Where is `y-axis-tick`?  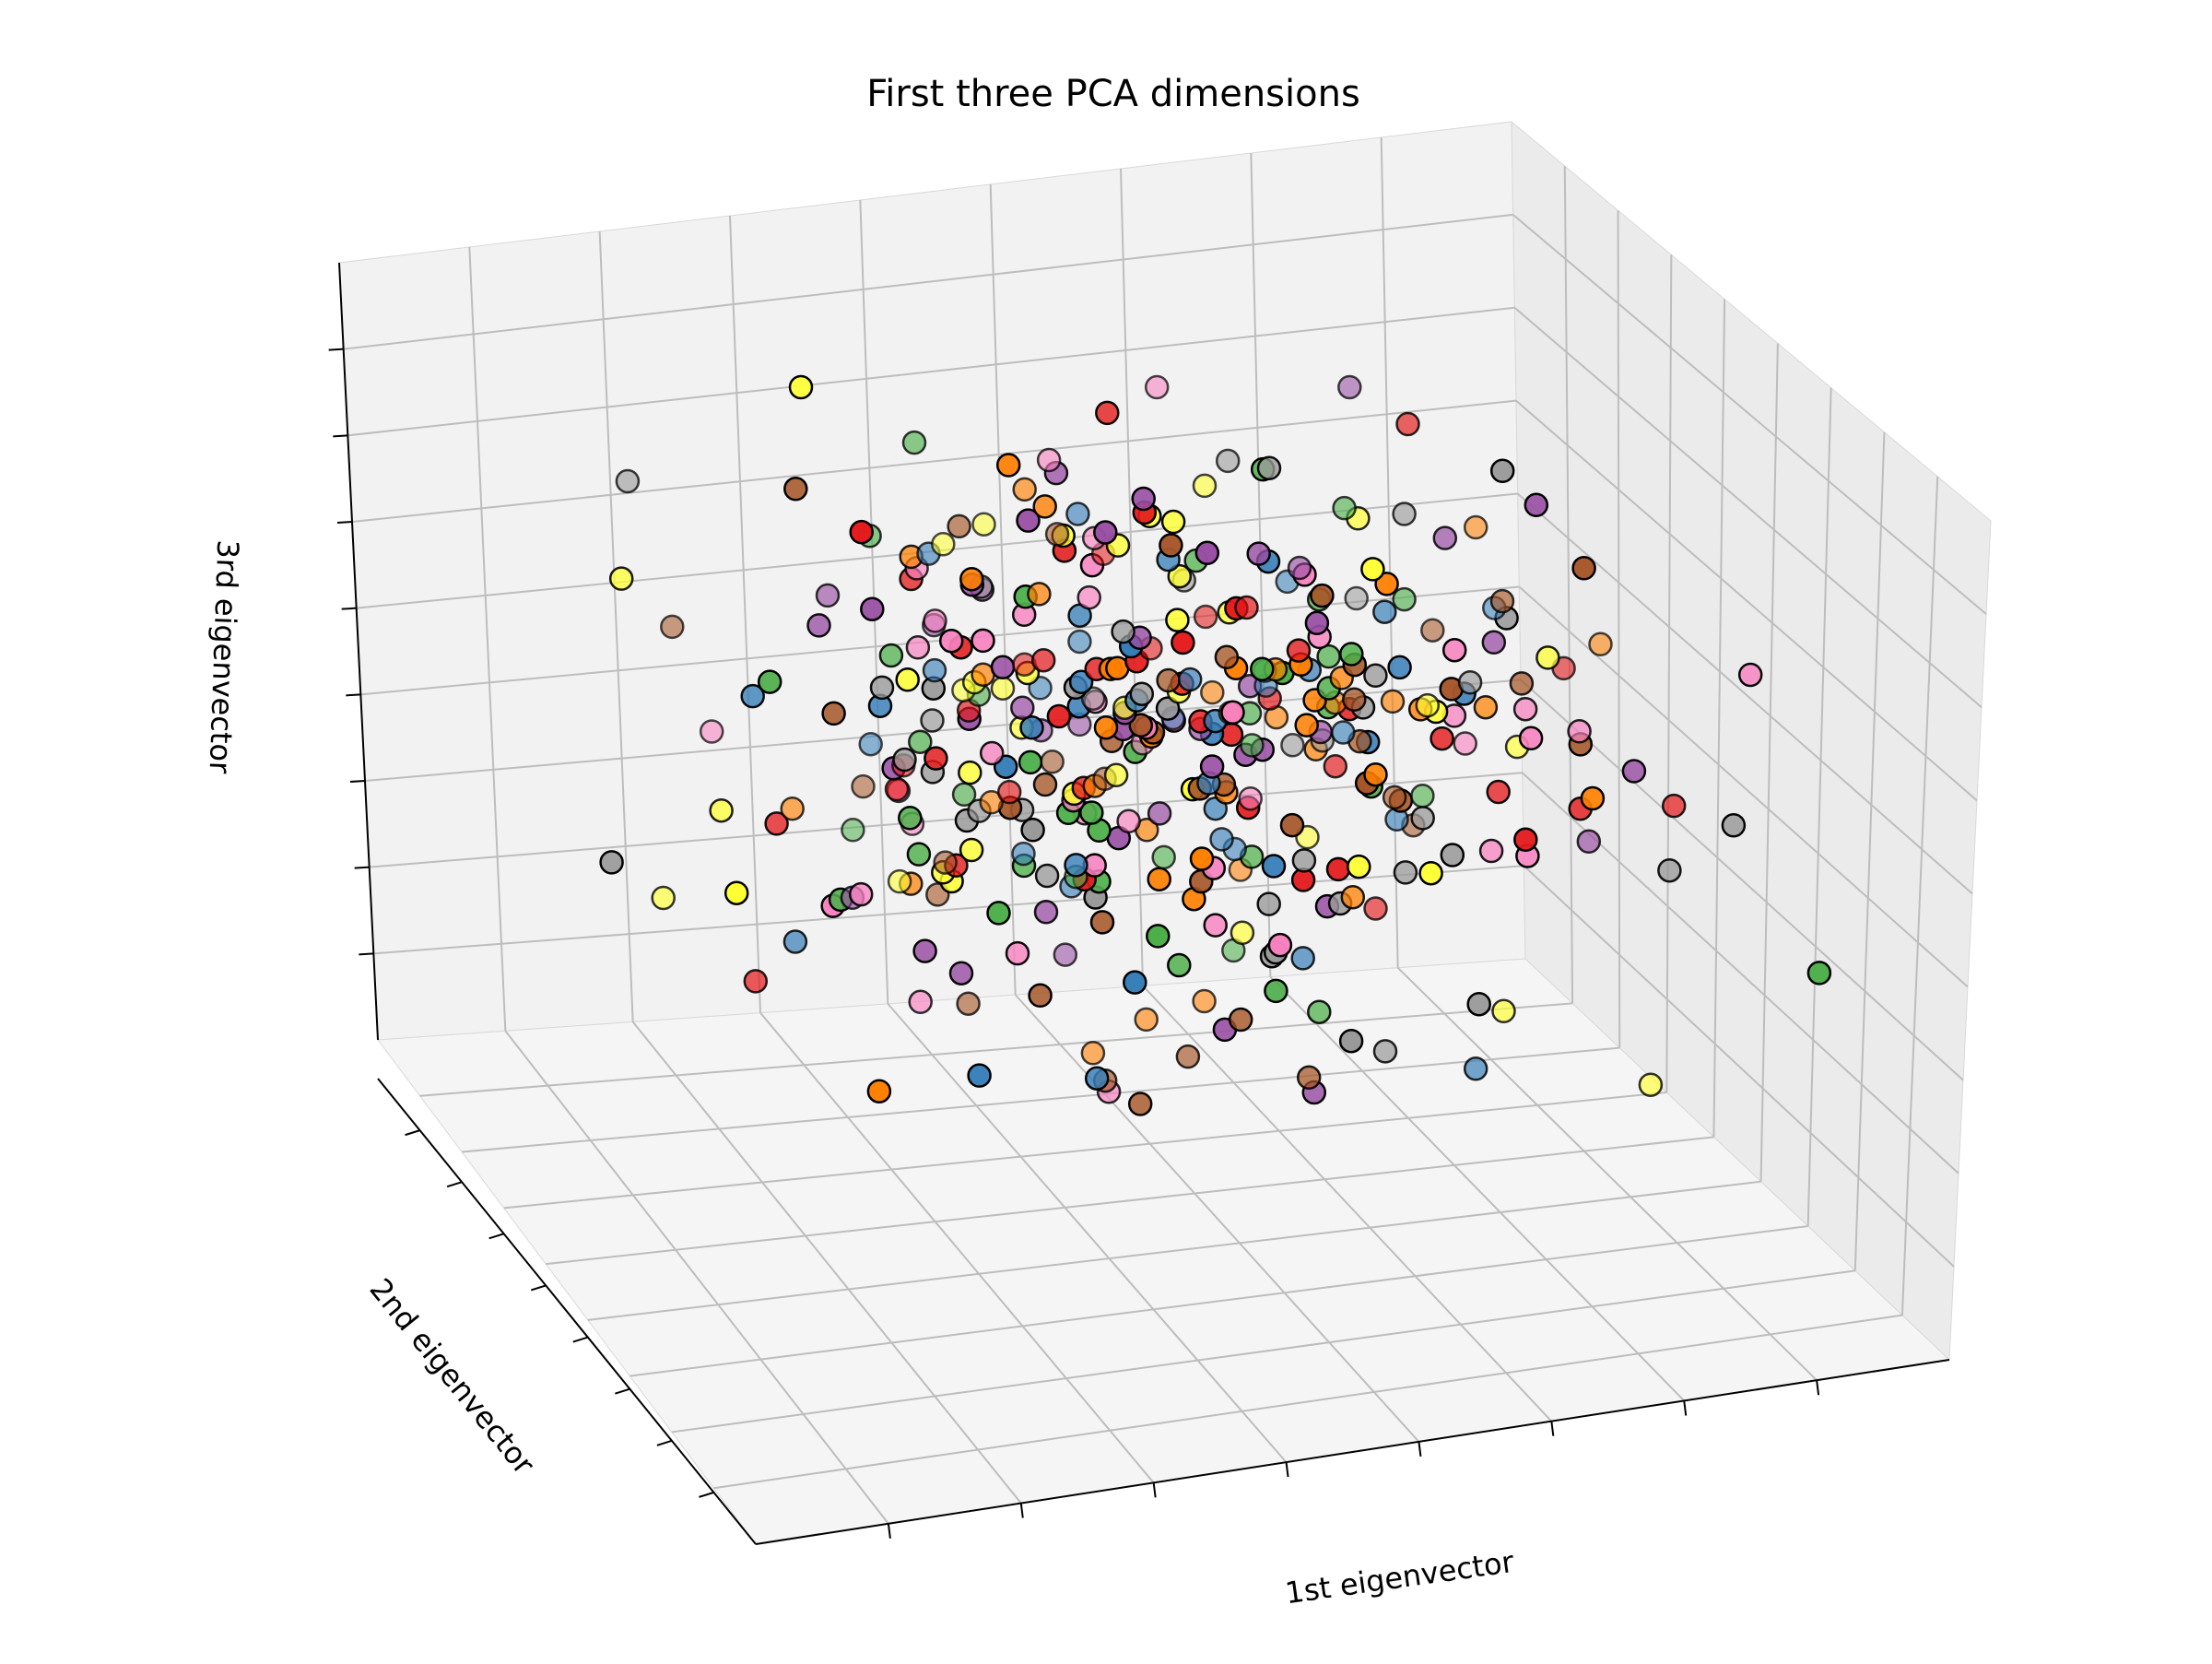 y-axis-tick is located at coordinates (412, 1133).